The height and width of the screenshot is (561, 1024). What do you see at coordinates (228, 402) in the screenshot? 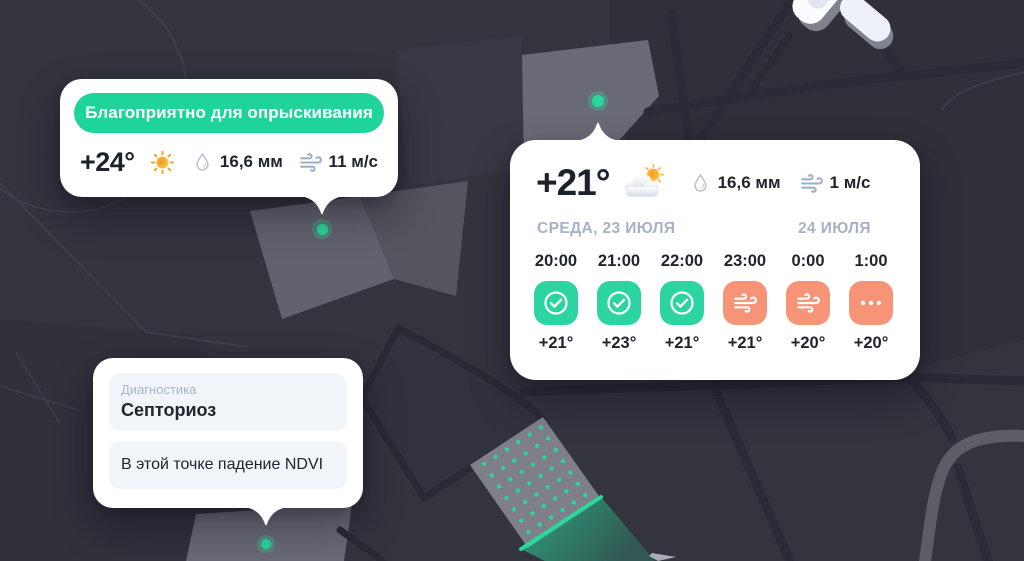
I see `diagnosis-field: Диагностика Септориоз` at bounding box center [228, 402].